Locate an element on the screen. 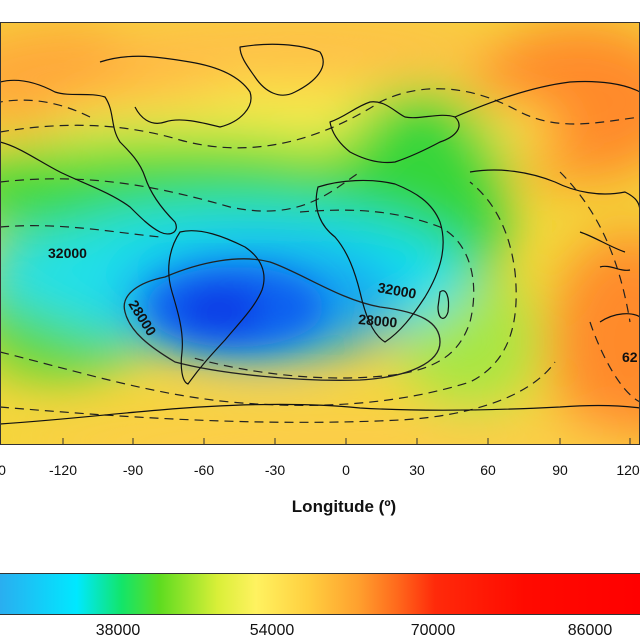 This screenshot has width=640, height=640. x-axis-label: Longitude (º) is located at coordinates (344, 506).